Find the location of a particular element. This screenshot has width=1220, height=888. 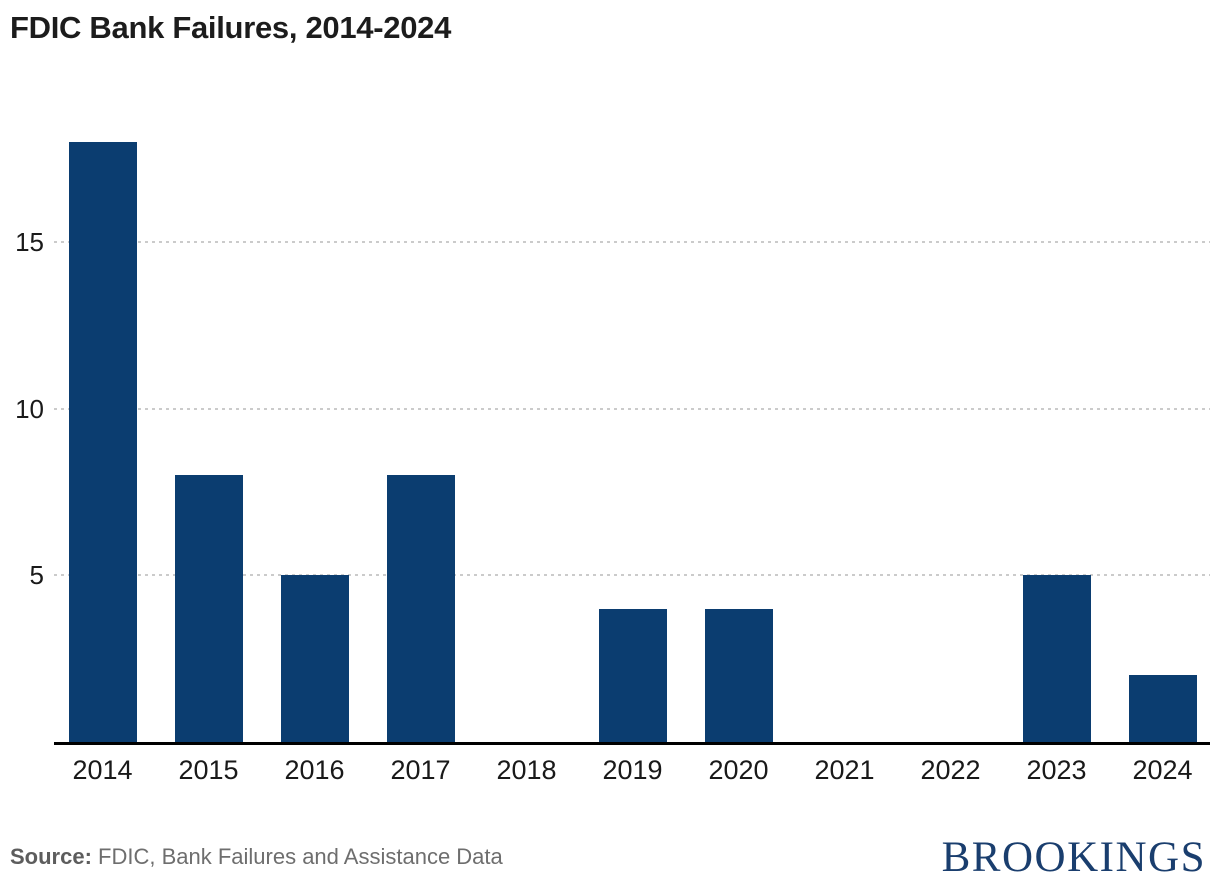

x-axis-tick-label: 2020 is located at coordinates (738, 770).